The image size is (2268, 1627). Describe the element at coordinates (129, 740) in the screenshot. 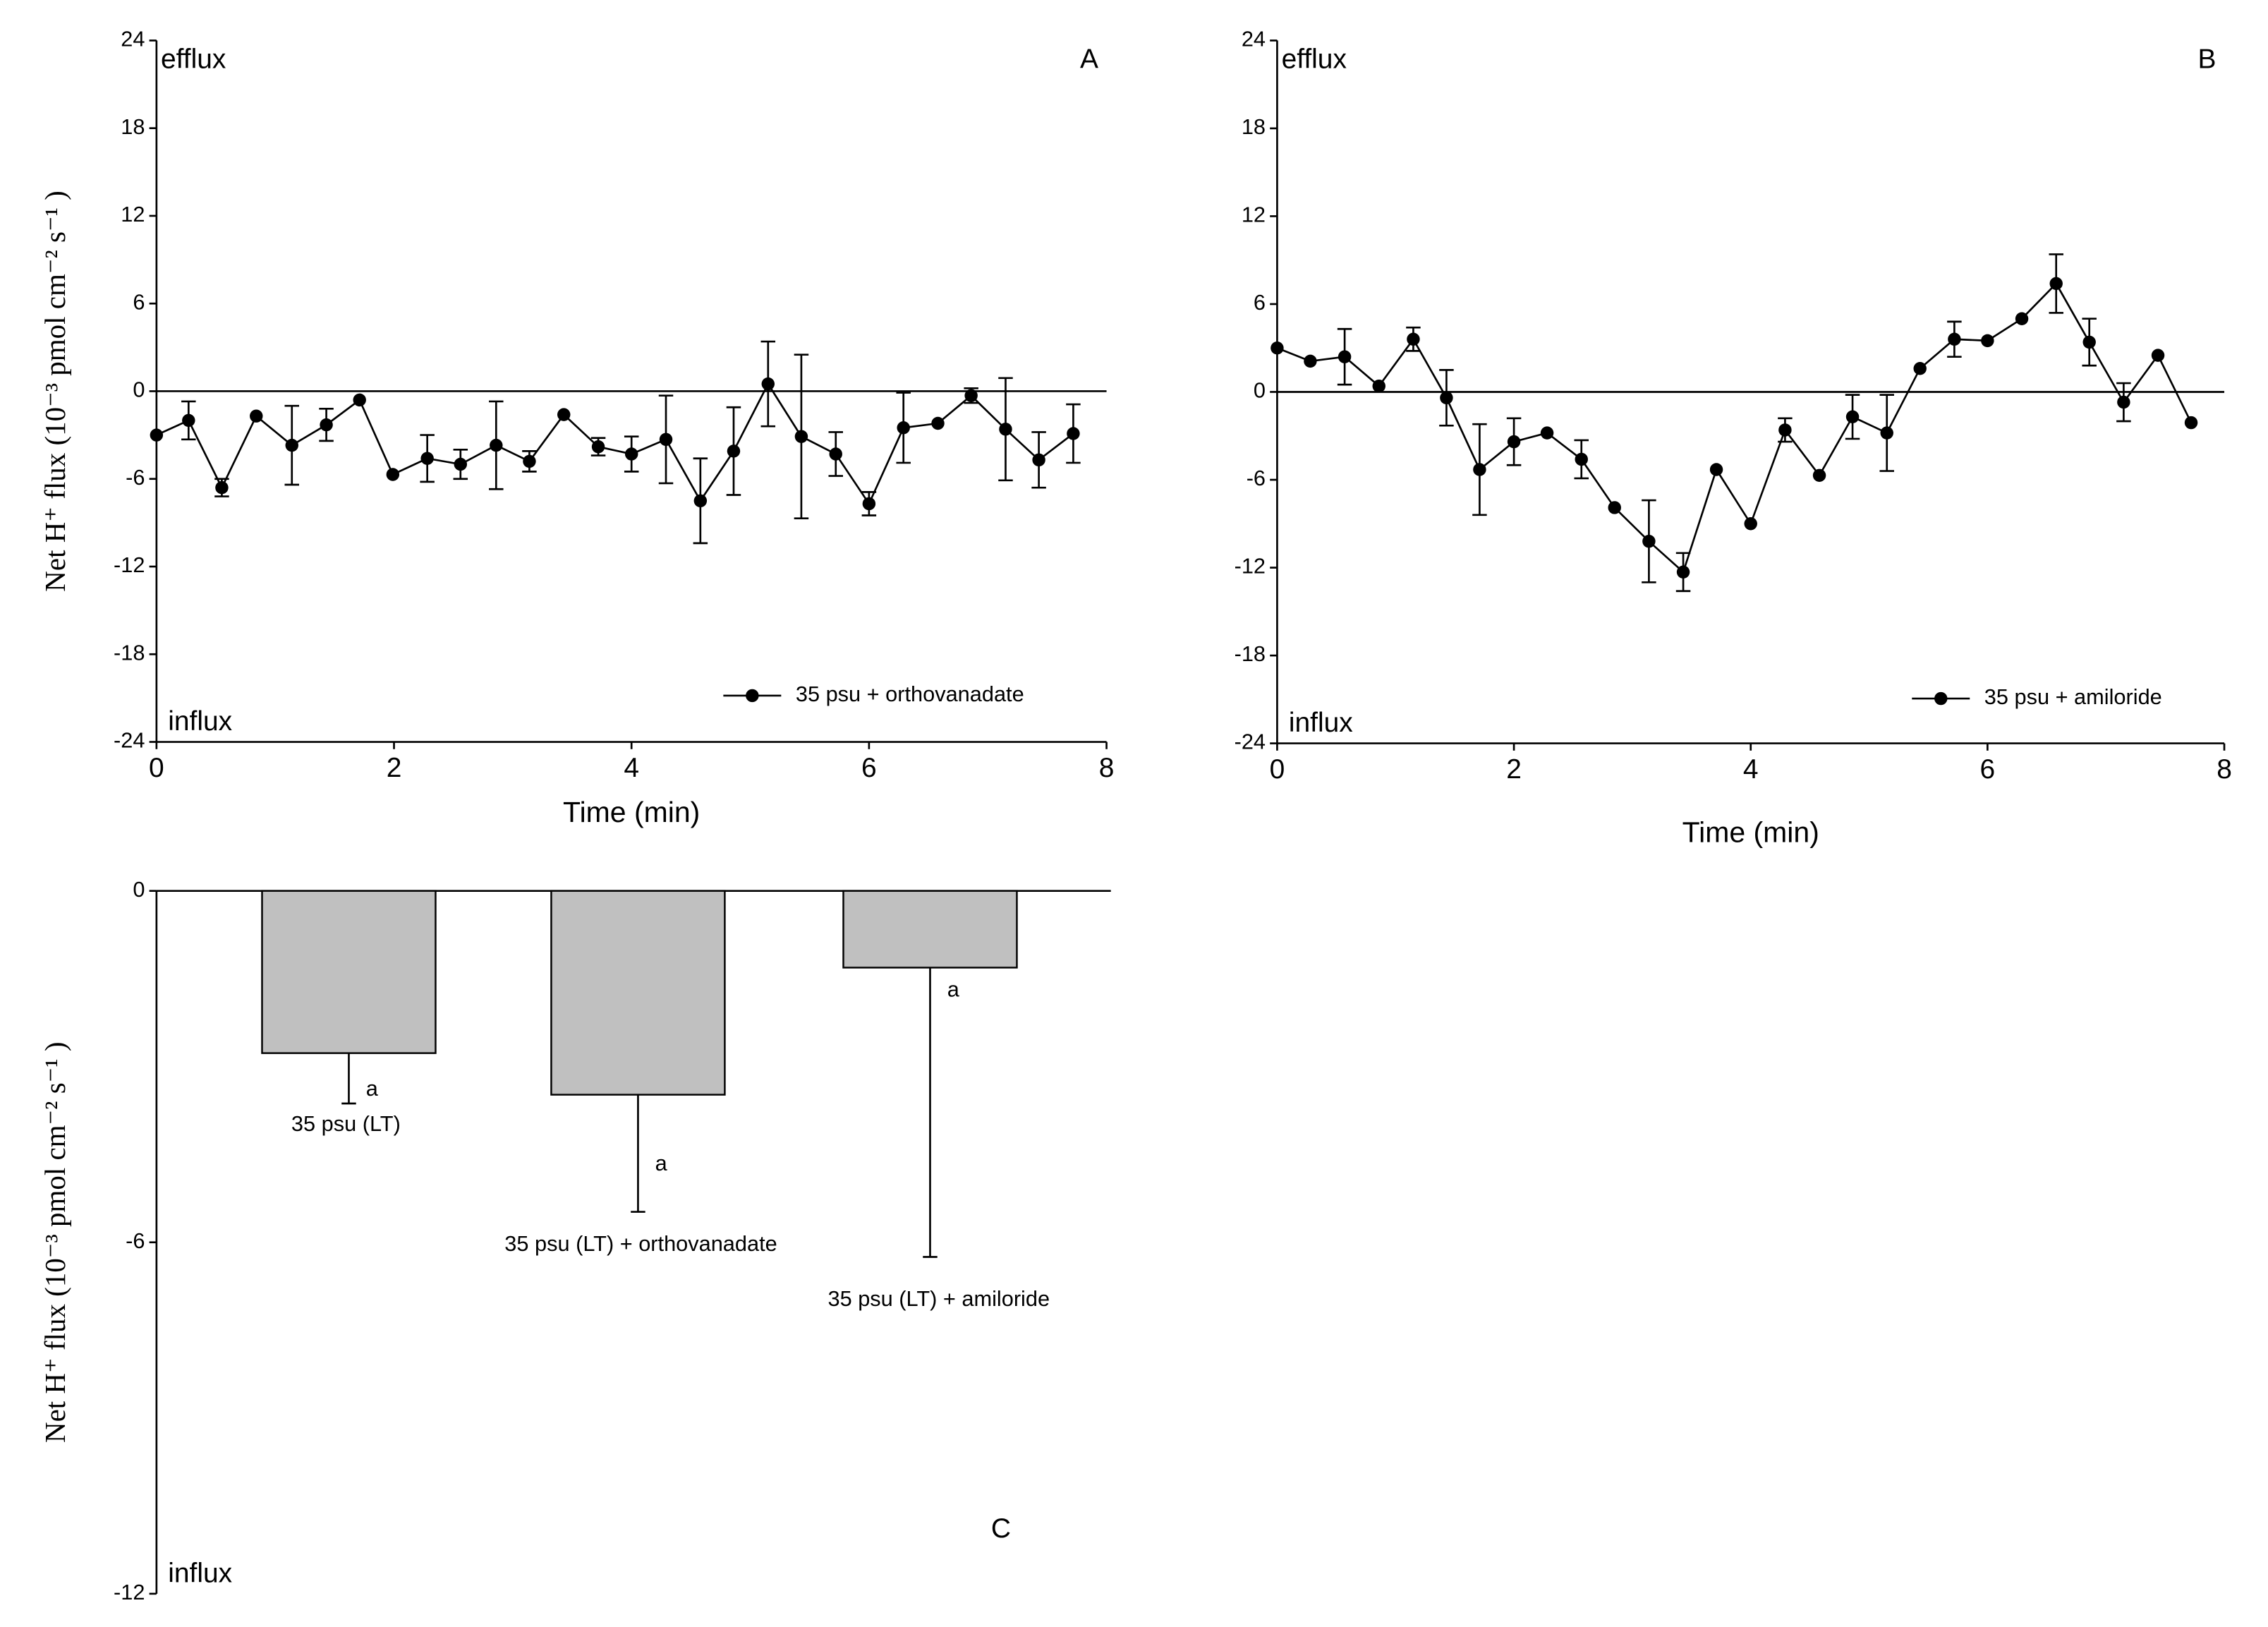

I see `y-tick-label: -24` at that location.